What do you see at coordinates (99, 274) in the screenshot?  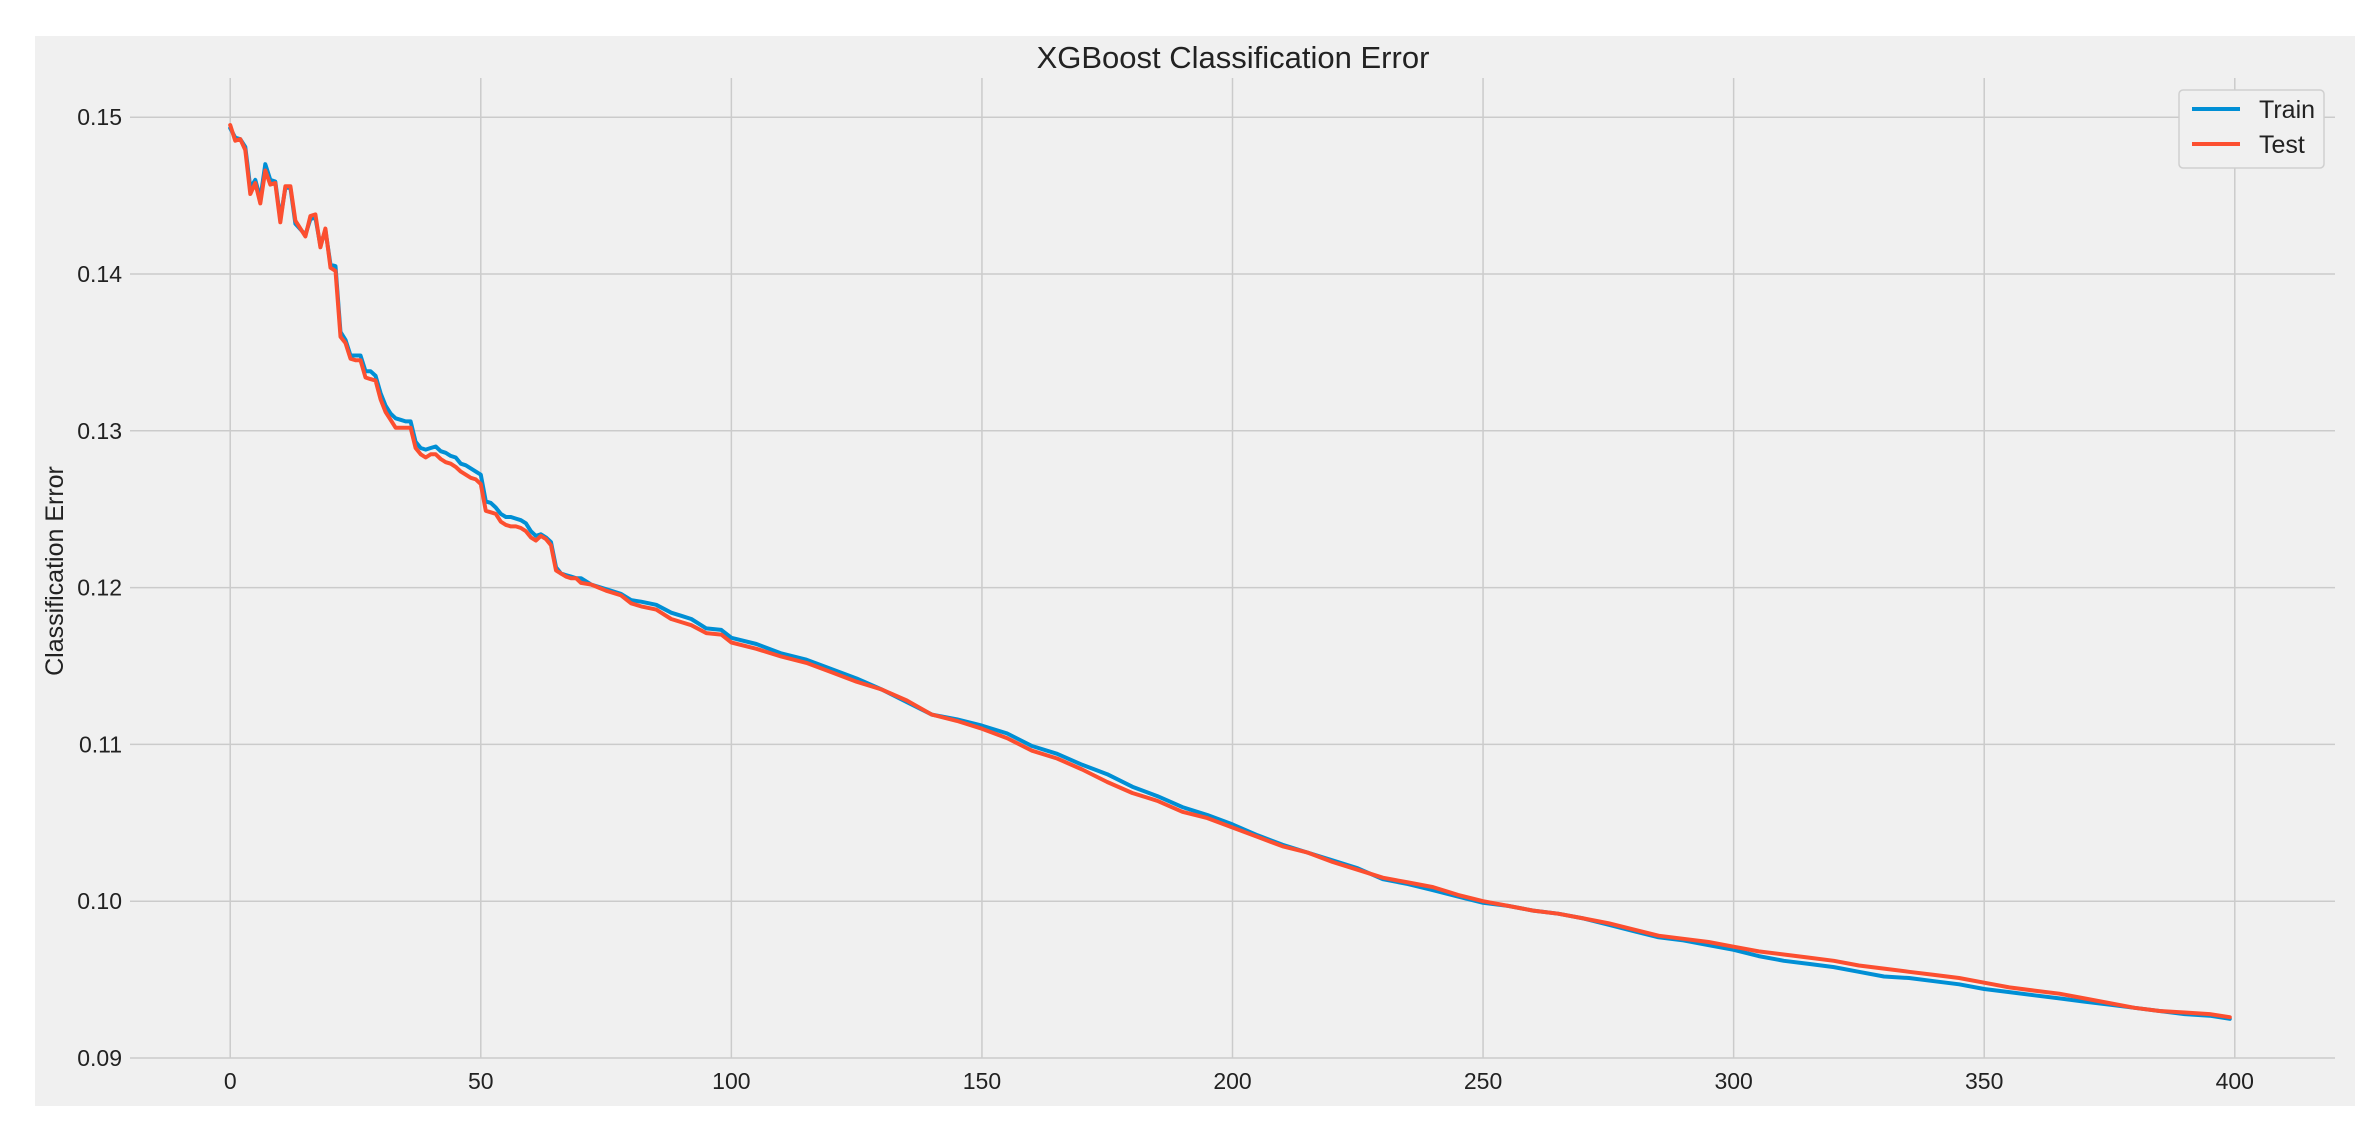 I see `y-tick-label: 0.14` at bounding box center [99, 274].